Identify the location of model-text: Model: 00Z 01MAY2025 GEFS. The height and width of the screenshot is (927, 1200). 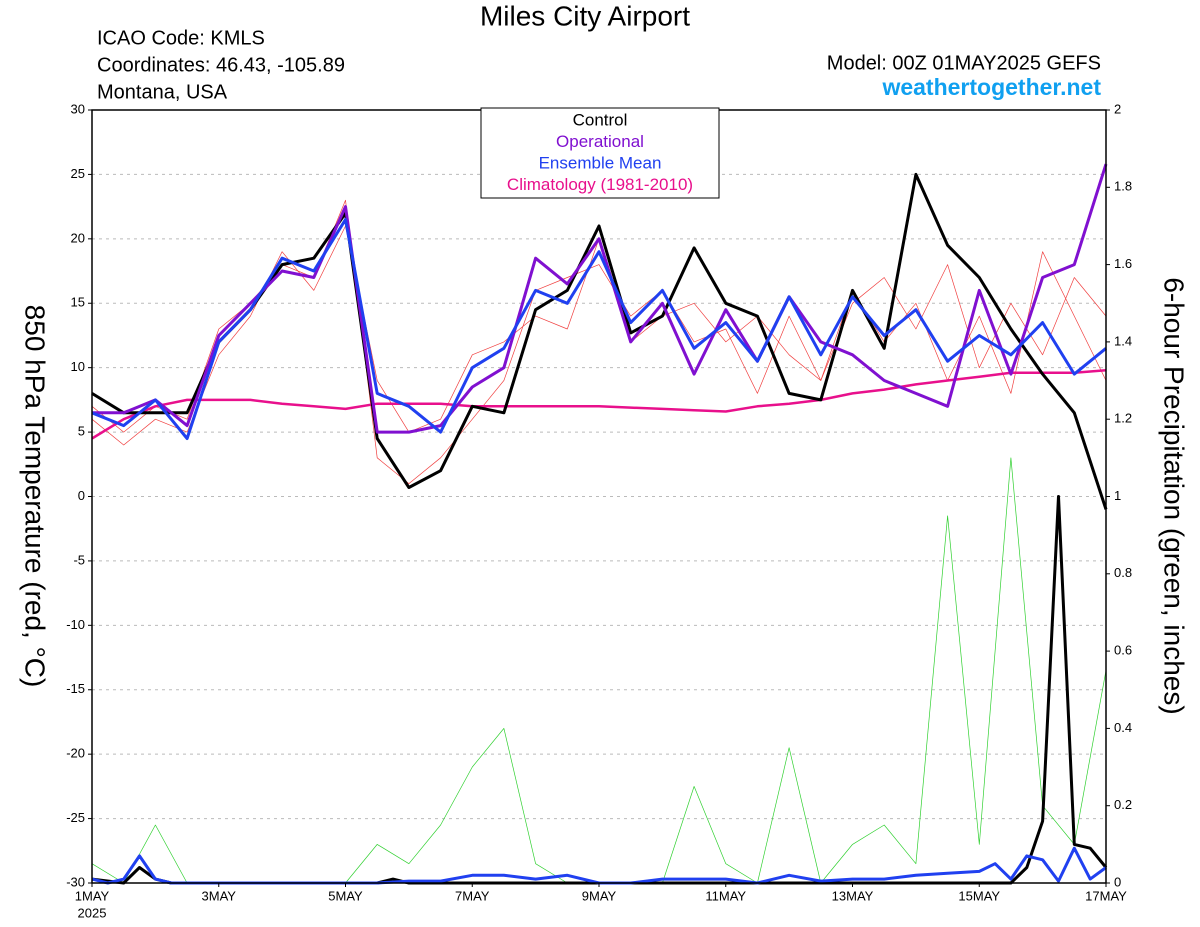
(964, 63).